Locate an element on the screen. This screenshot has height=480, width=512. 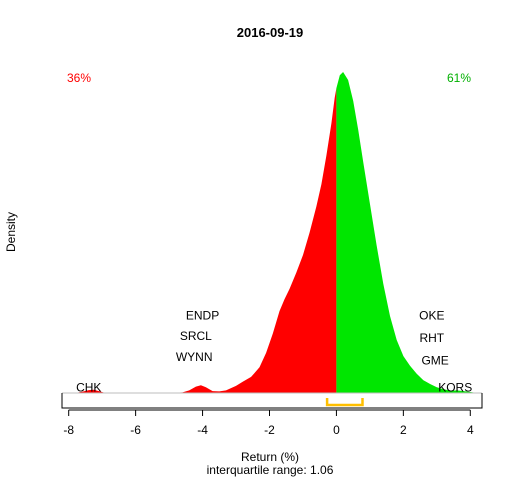
positive-share-label: 61% is located at coordinates (459, 78).